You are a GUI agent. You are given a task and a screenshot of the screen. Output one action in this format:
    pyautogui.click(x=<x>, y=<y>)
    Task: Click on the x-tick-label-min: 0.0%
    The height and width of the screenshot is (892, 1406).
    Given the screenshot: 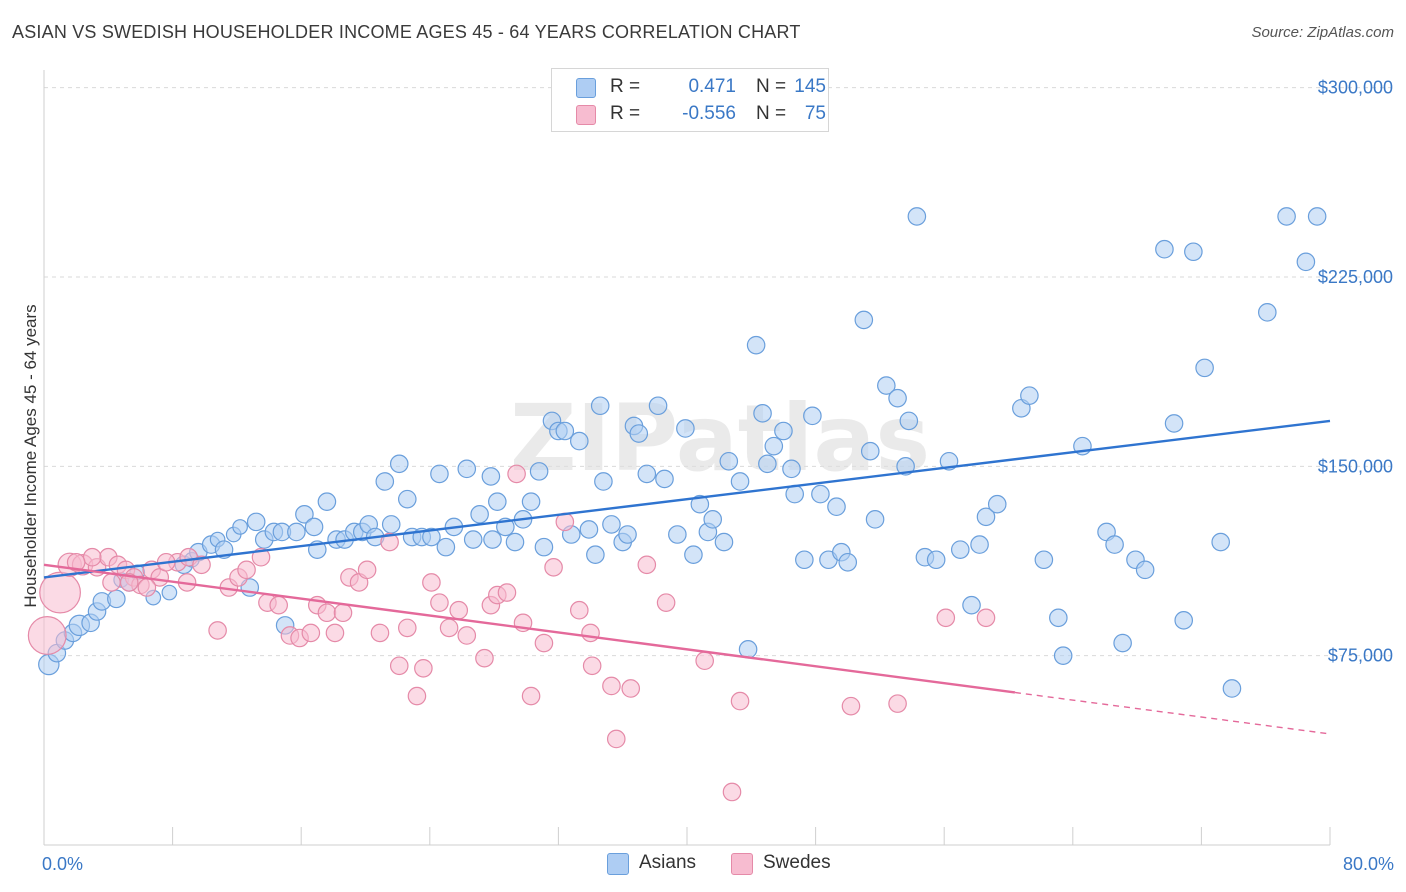 What is the action you would take?
    pyautogui.click(x=62, y=864)
    